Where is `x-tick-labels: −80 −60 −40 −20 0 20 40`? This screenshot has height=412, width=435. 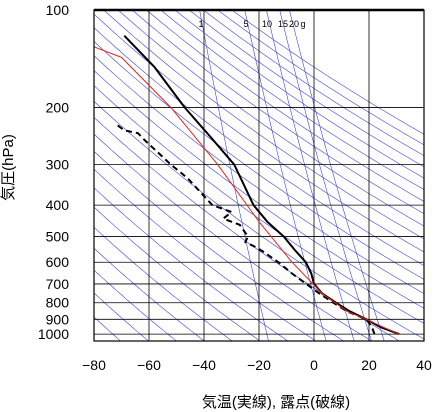 x-tick-labels: −80 −60 −40 −20 0 20 40 is located at coordinates (257, 365).